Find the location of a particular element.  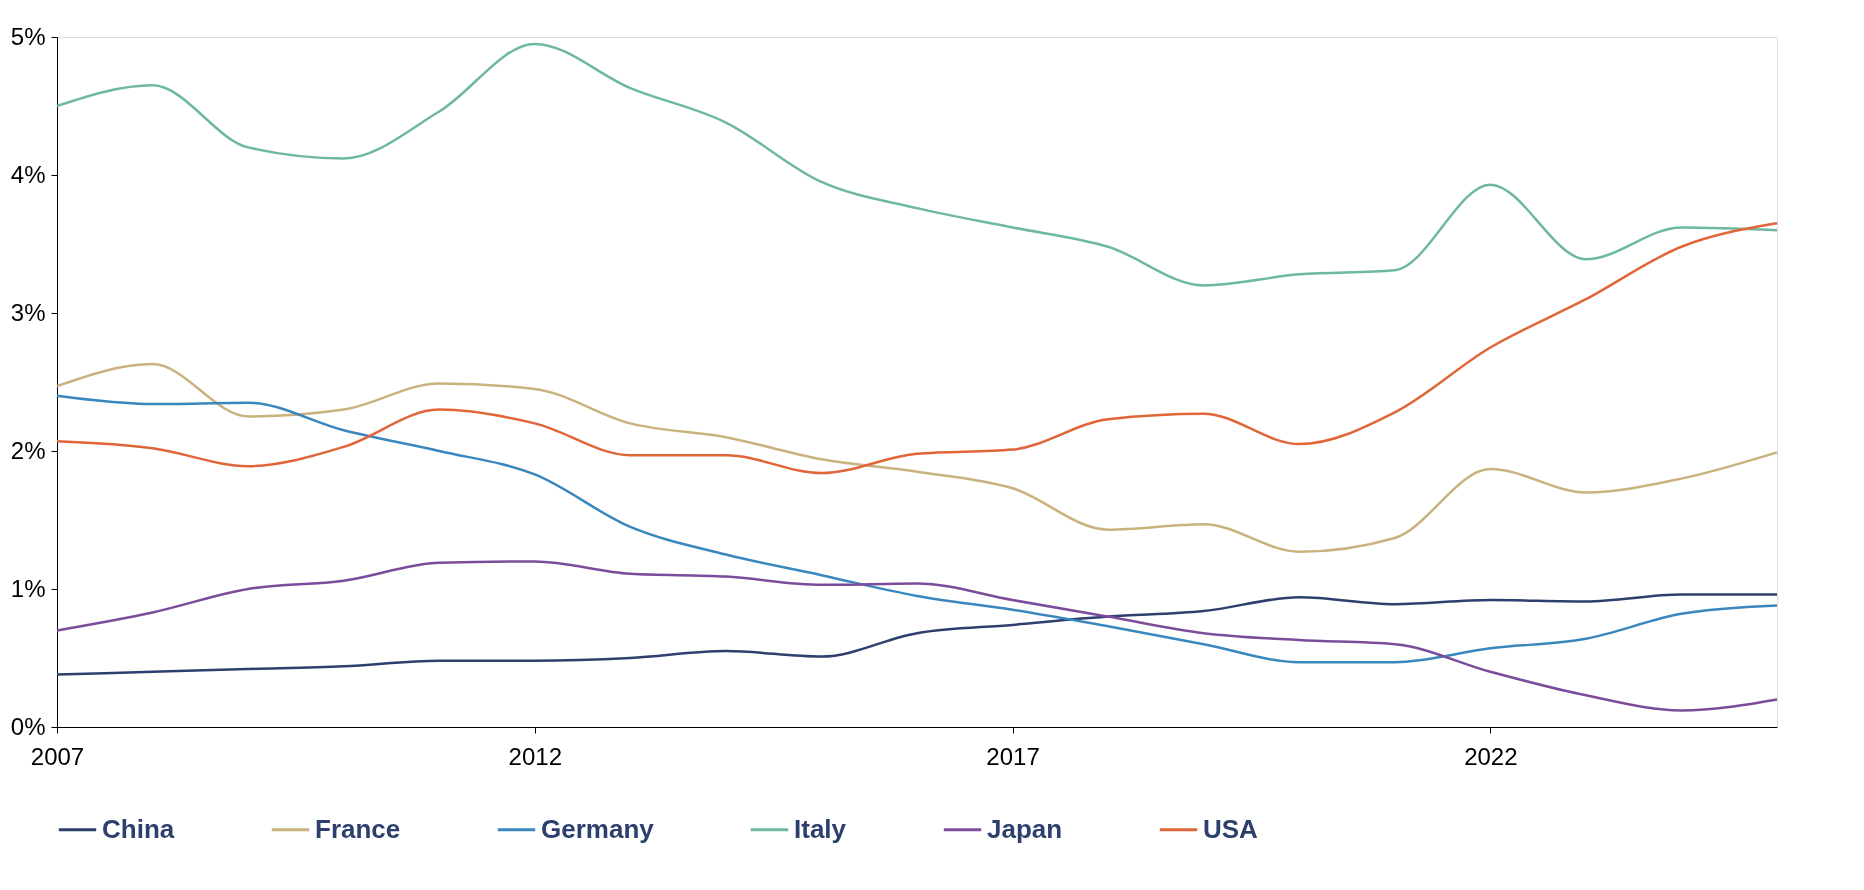

y-tick-label: 2% is located at coordinates (28, 450).